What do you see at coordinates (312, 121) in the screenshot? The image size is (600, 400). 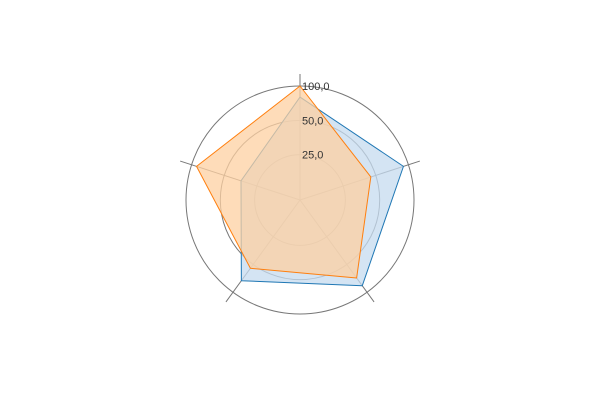 I see `r-tick-label-1: 50,0` at bounding box center [312, 121].